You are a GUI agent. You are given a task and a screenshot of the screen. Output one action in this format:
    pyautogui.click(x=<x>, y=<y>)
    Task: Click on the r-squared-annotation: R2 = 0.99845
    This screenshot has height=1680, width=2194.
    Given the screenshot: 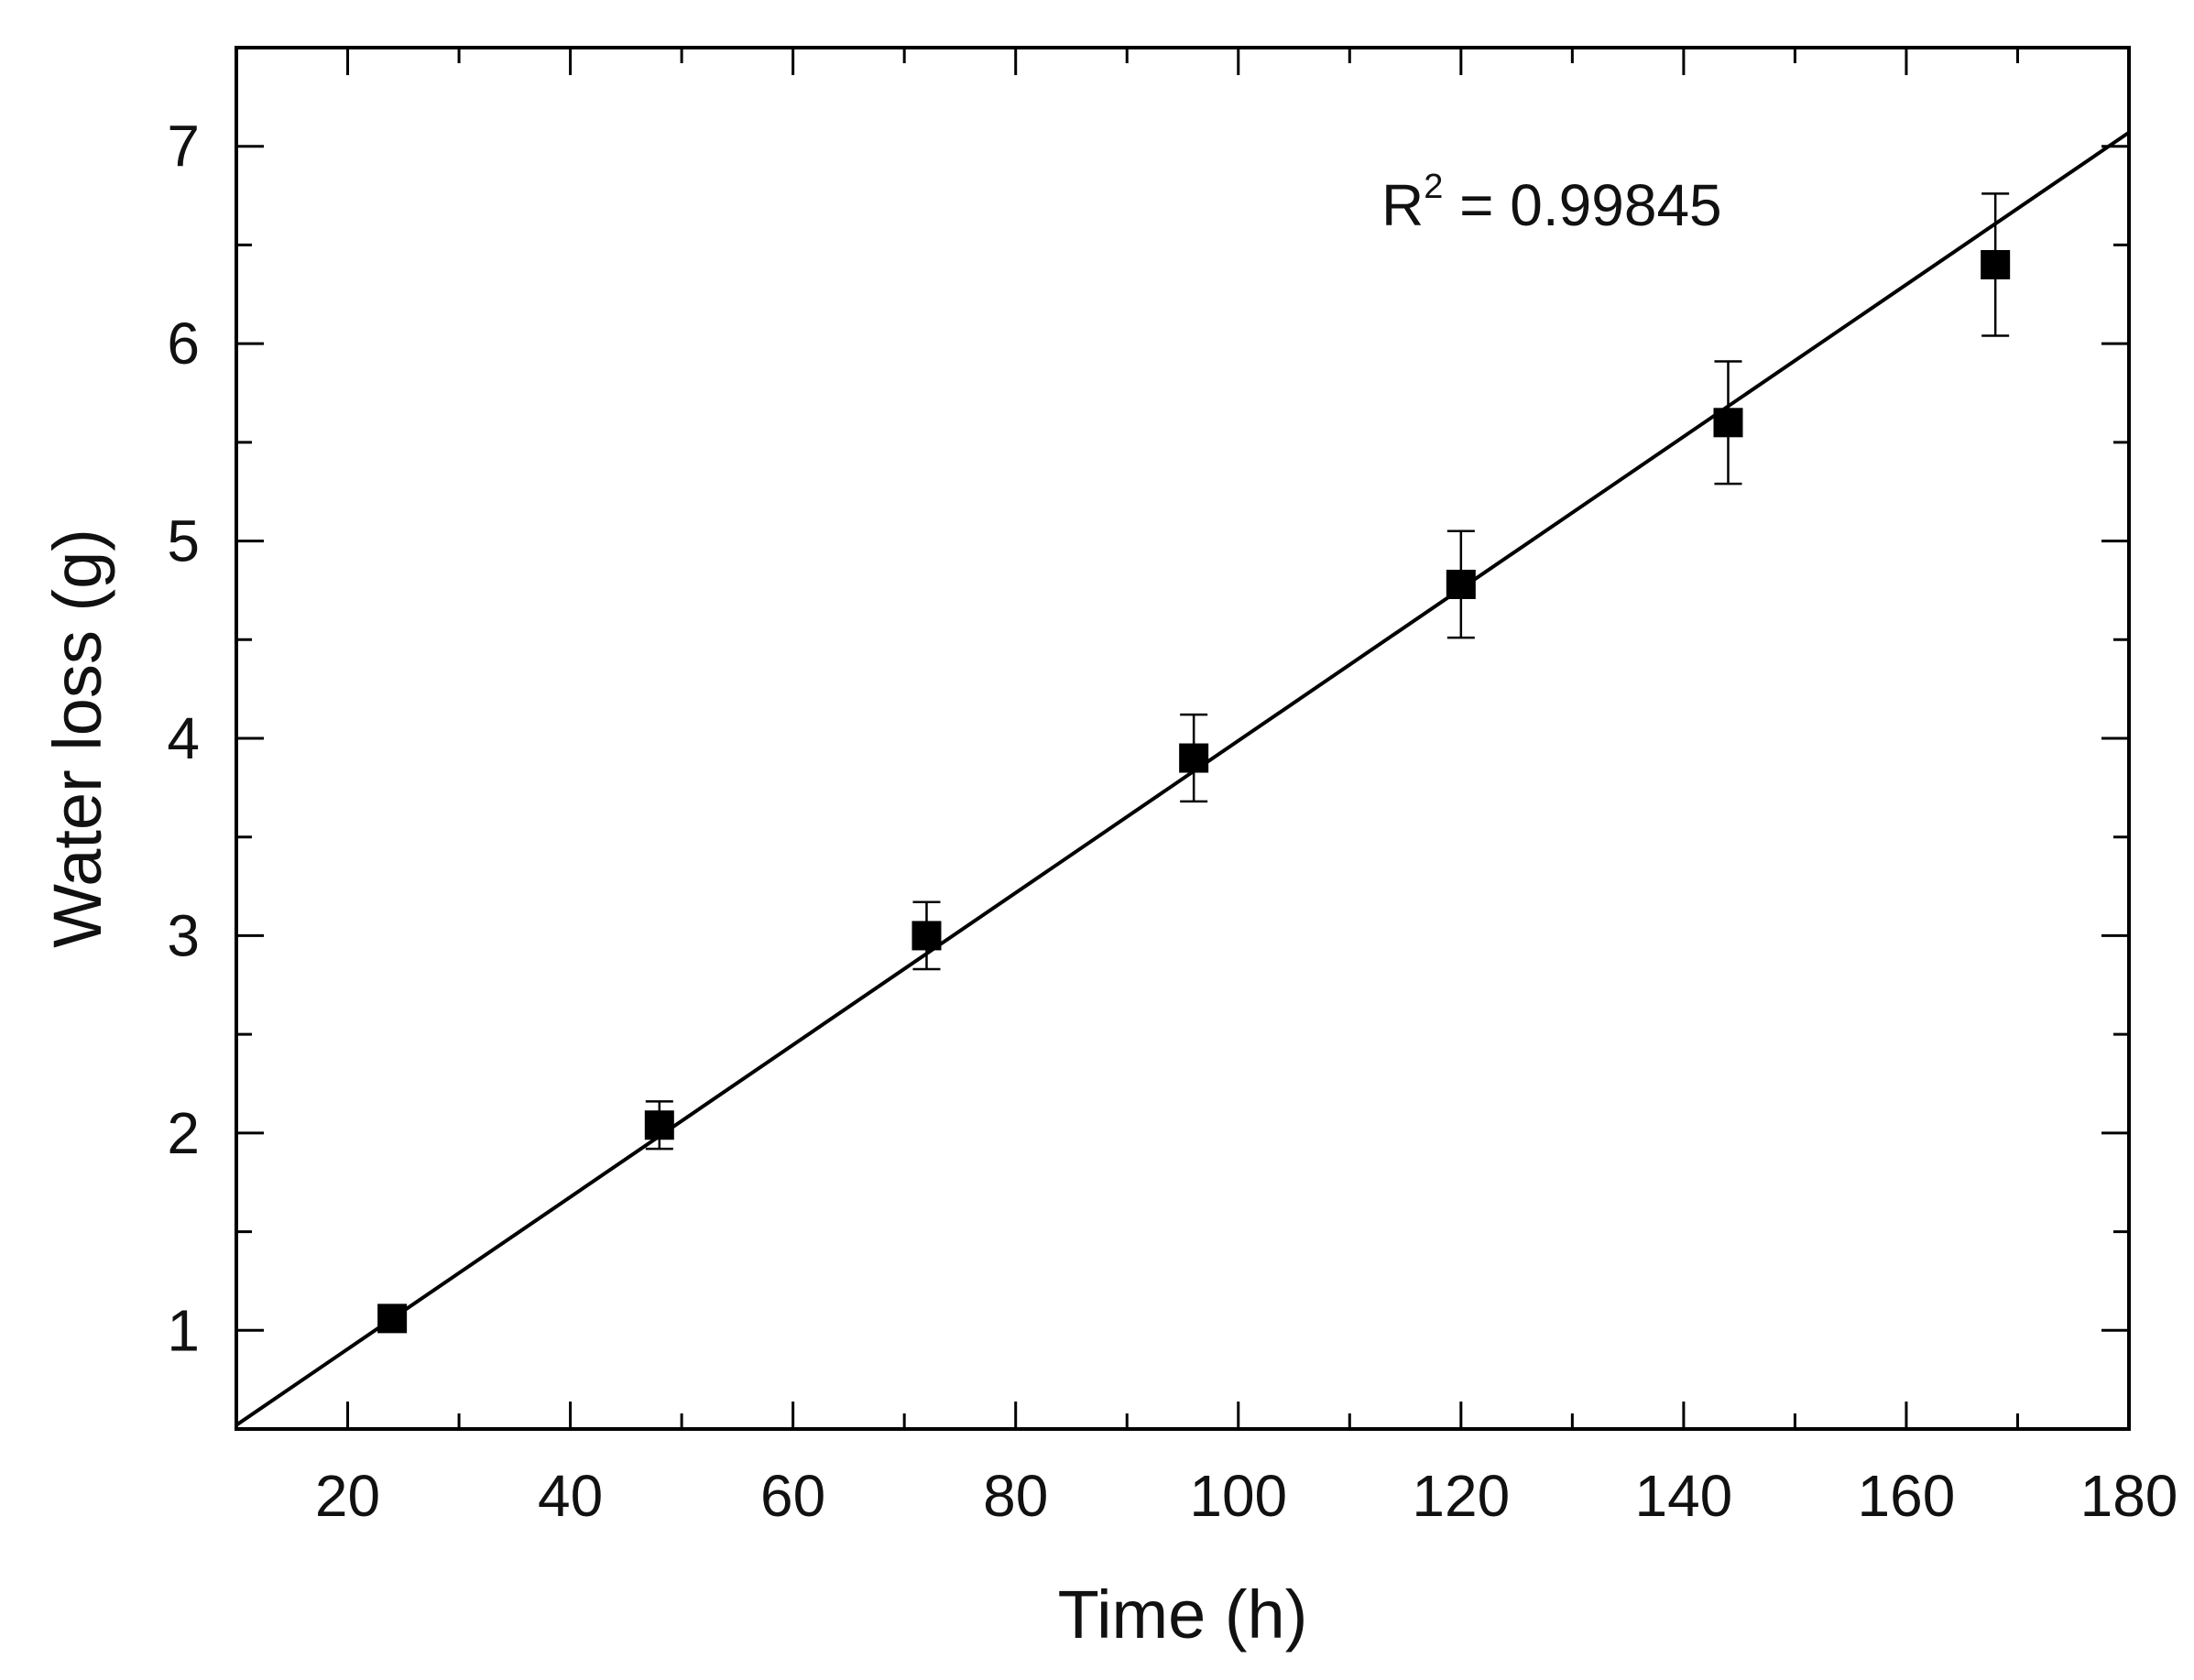 What is the action you would take?
    pyautogui.click(x=1551, y=203)
    